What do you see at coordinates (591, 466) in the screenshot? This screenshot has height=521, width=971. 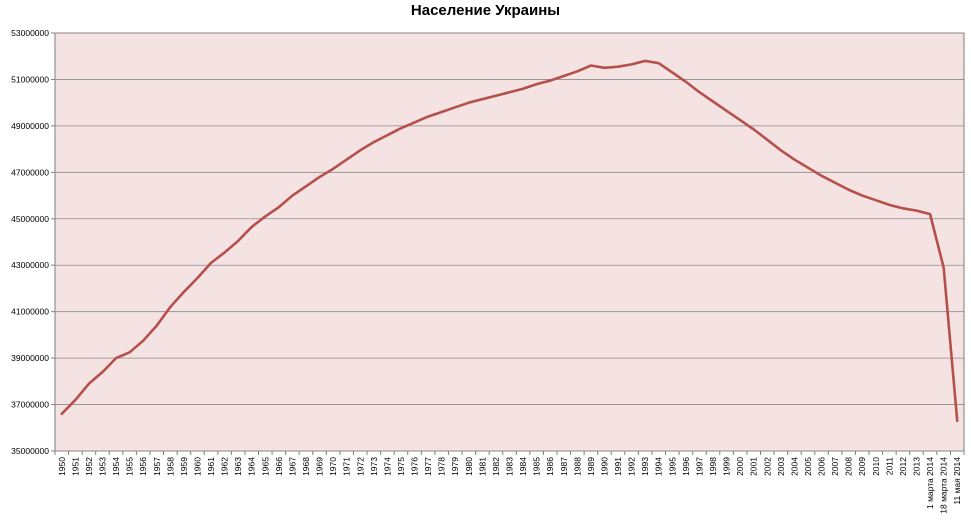 I see `x-tick-label: 1989` at bounding box center [591, 466].